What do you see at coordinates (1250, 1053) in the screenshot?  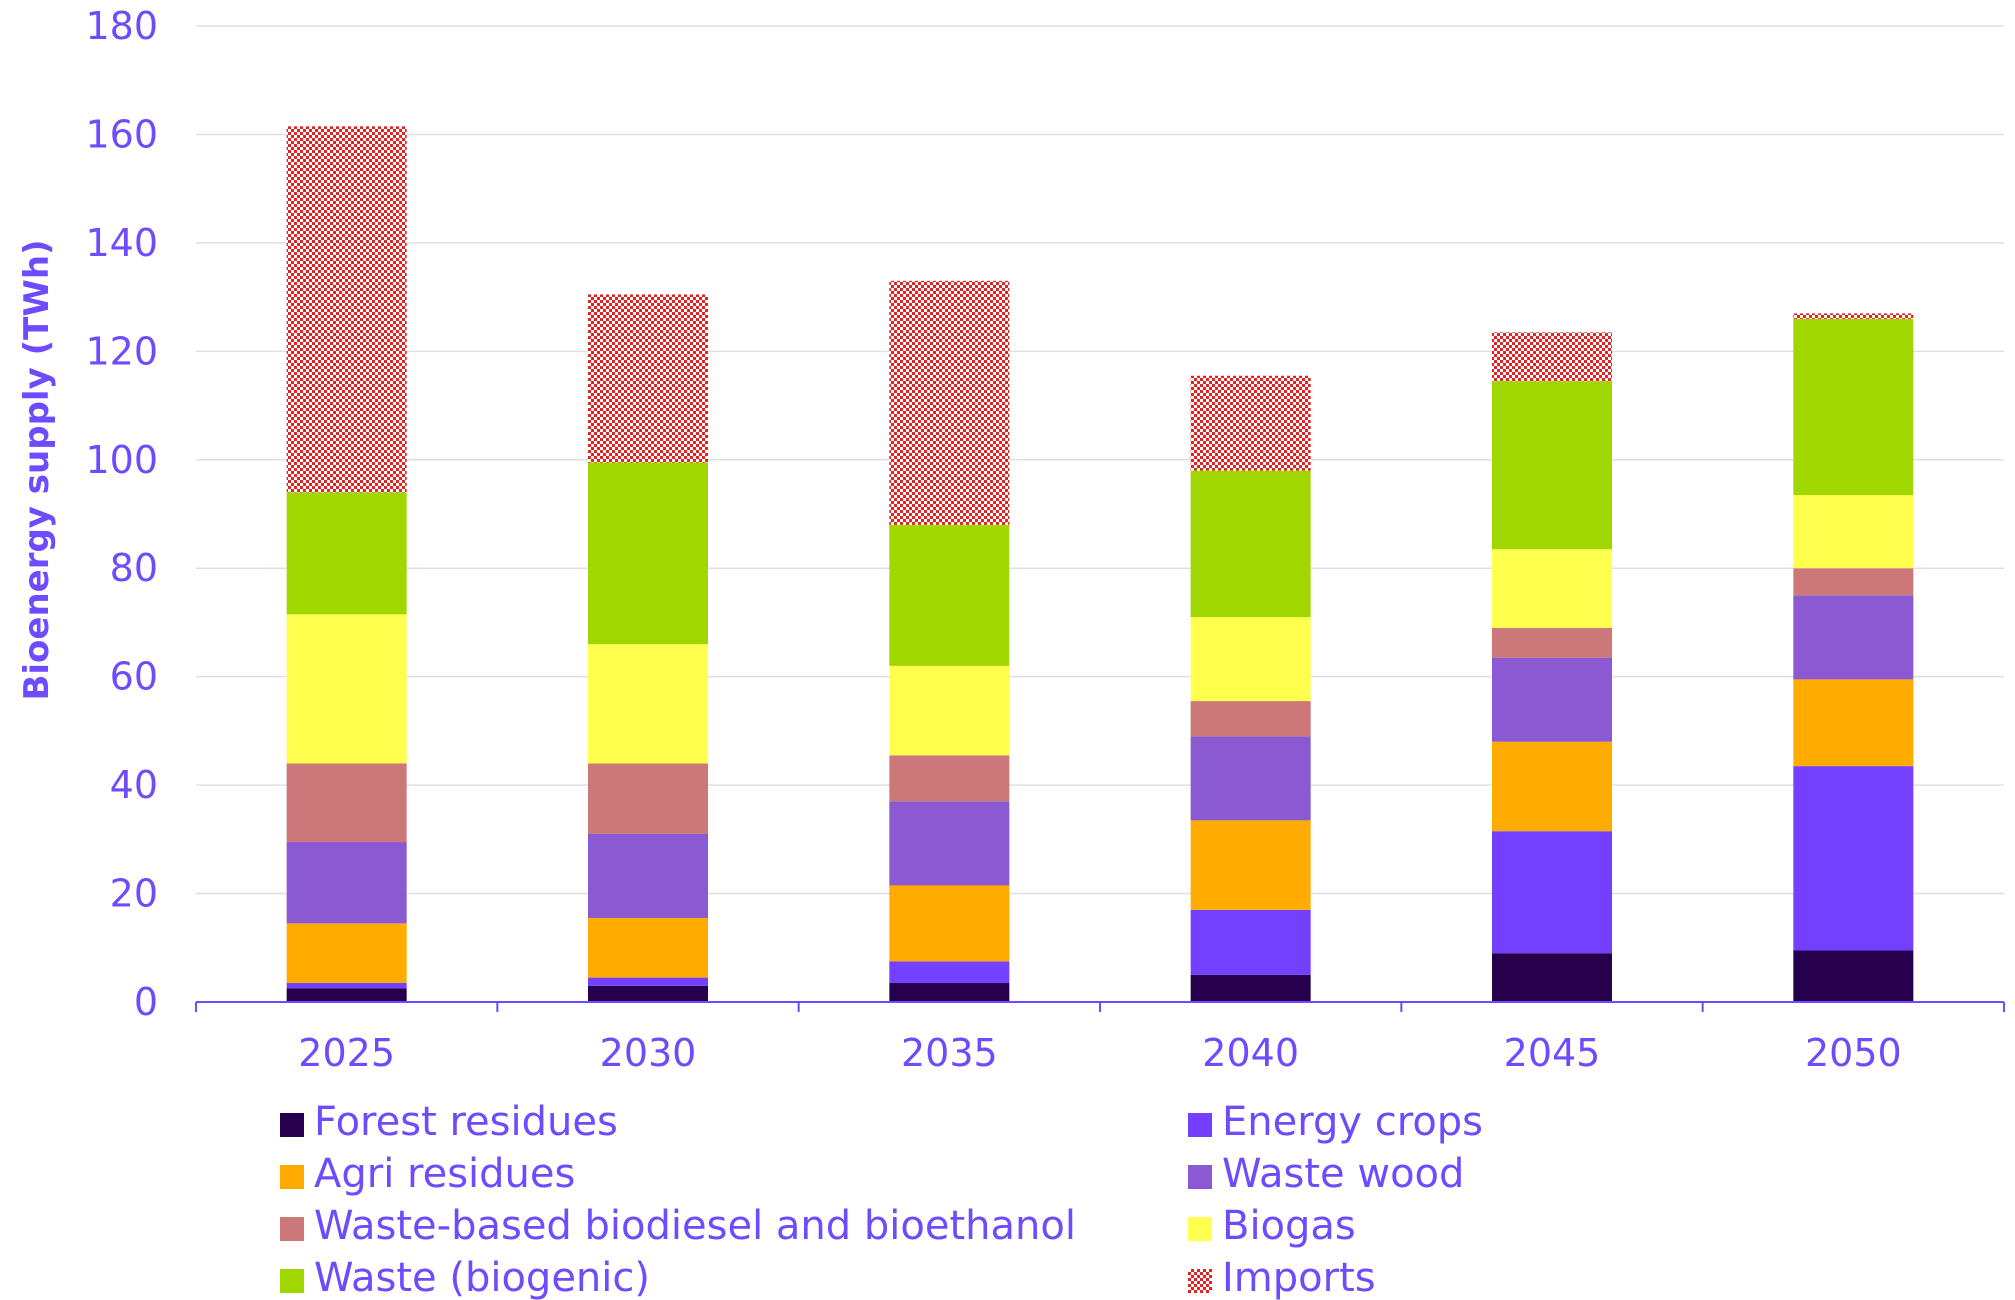 I see `x-tick-label: 2040` at bounding box center [1250, 1053].